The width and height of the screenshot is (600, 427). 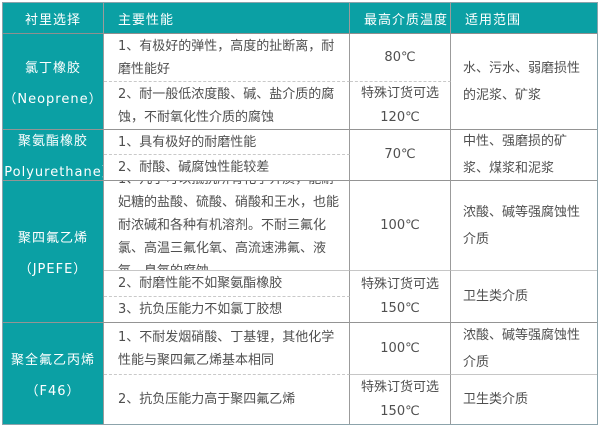 I want to click on header-max-medium-temperature: 最高介质温度, so click(x=400, y=18).